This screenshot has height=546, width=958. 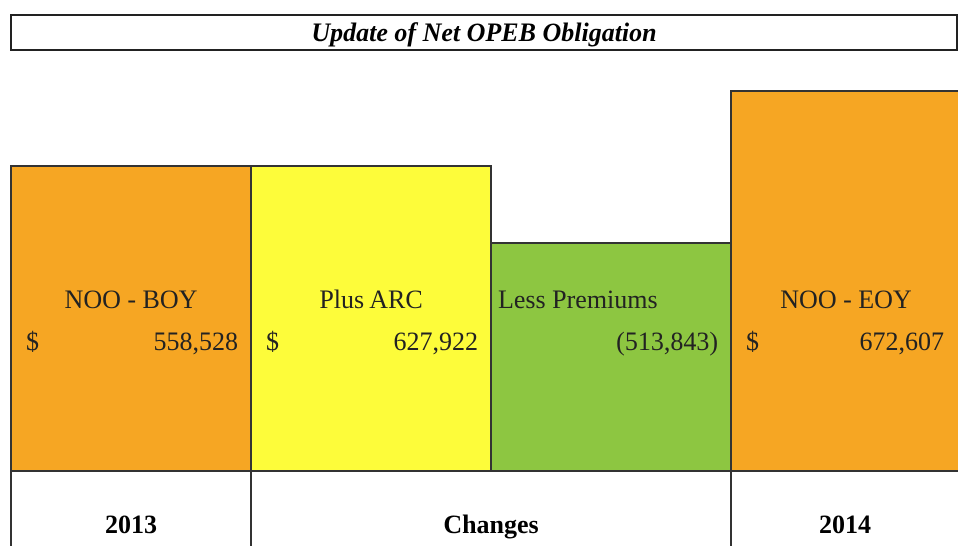 I want to click on block-amount: 672,607, so click(x=902, y=341).